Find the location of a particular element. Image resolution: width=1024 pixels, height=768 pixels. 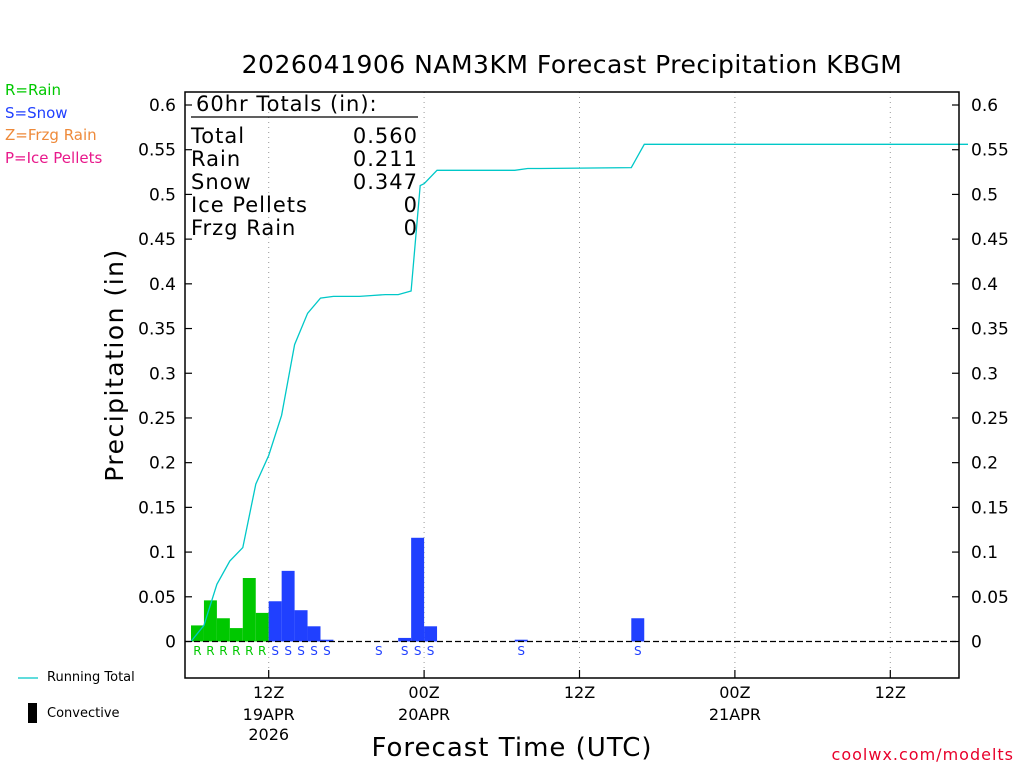

xtick-date-0: 19APR is located at coordinates (269, 714).